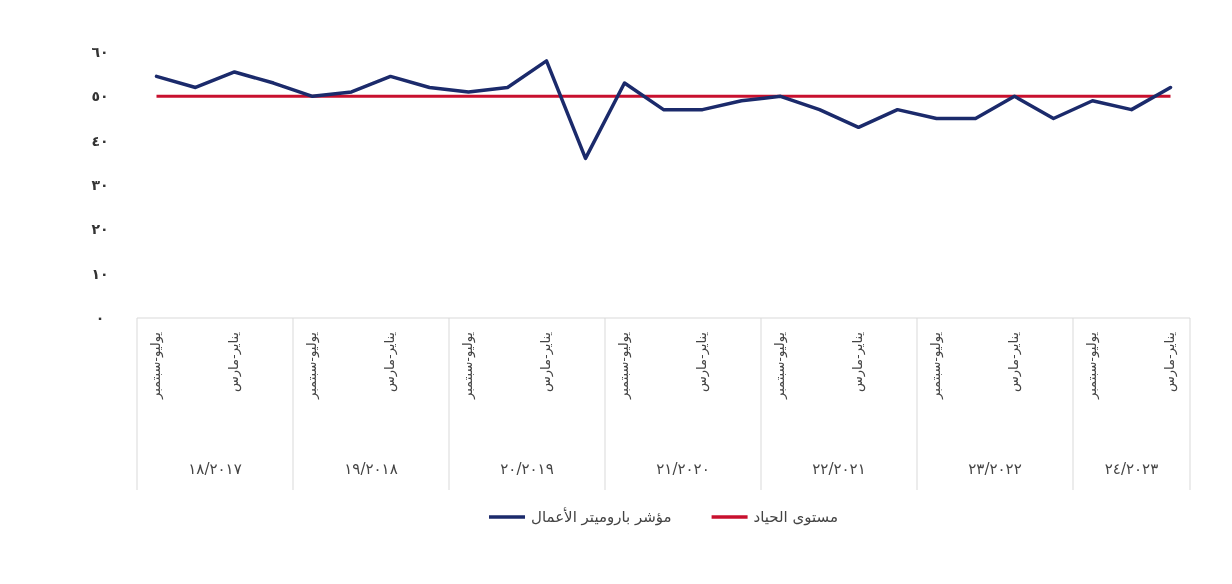 The width and height of the screenshot is (1232, 584). I want to click on y-tick-label: ٥٠, so click(100, 96).